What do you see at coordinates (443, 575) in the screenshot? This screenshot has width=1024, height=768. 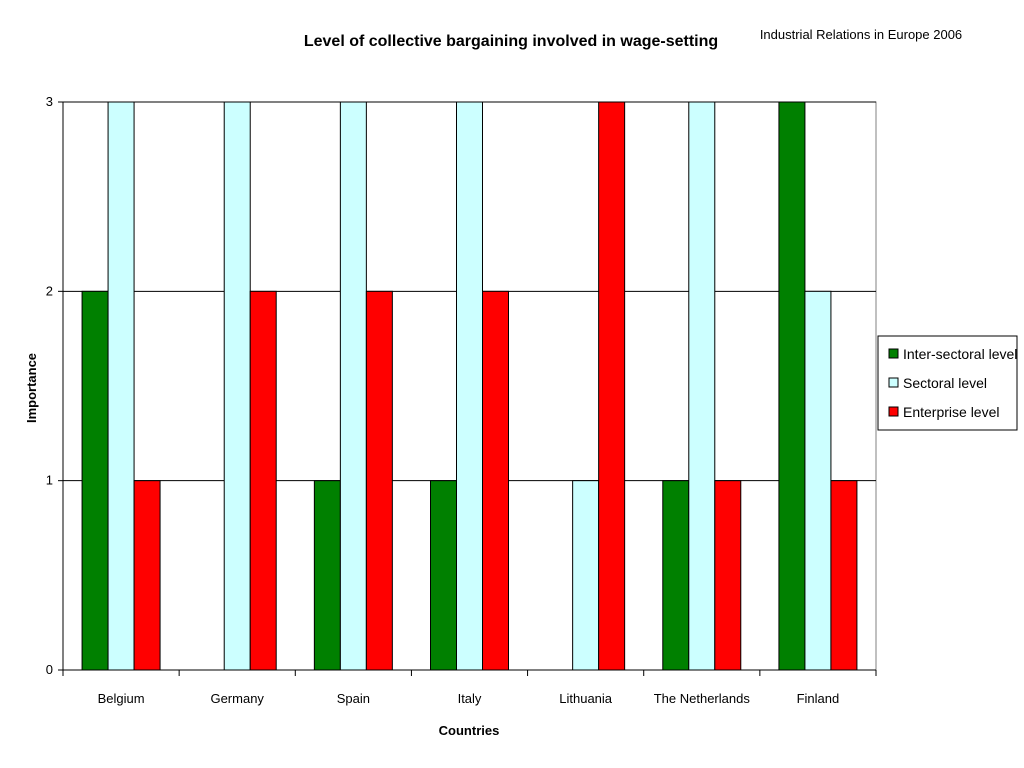 I see `bar-inter-sectoral-level-italy` at bounding box center [443, 575].